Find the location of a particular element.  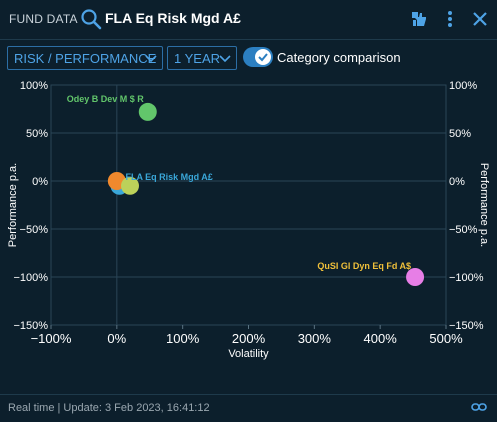

y-tick-label-left: 50% is located at coordinates (37, 134).